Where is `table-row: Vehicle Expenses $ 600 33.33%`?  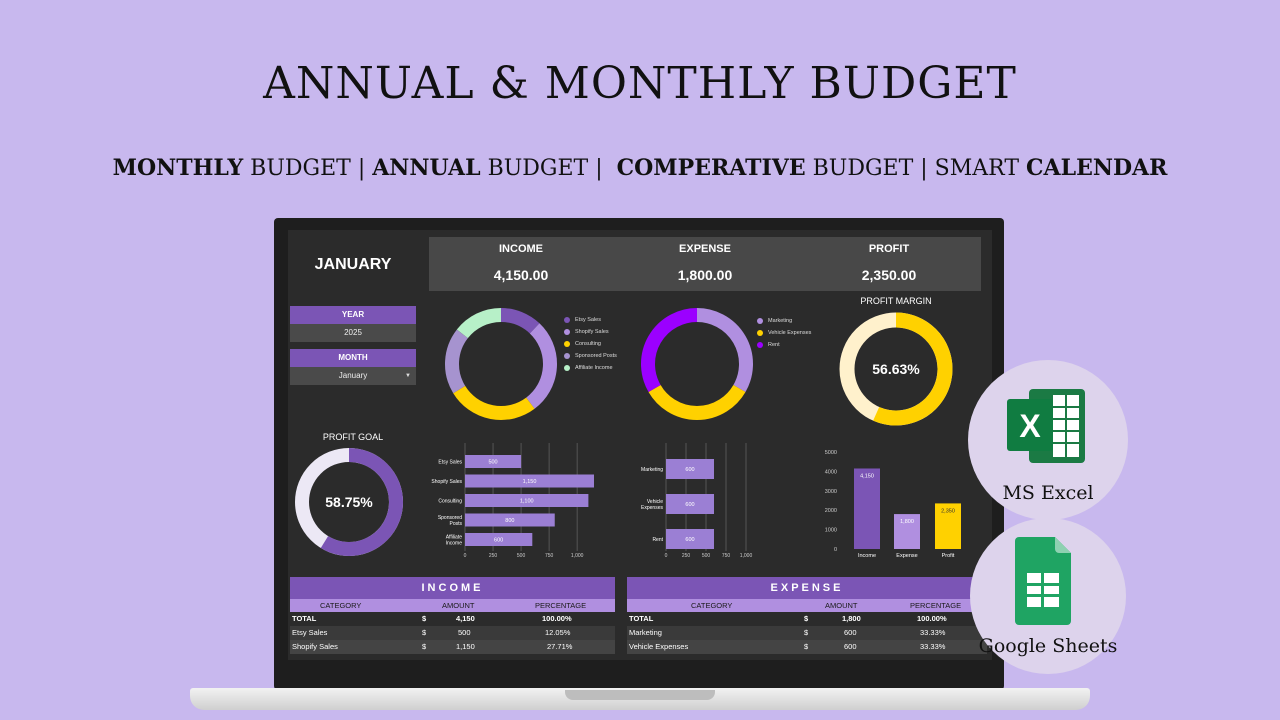 table-row: Vehicle Expenses $ 600 33.33% is located at coordinates (807, 647).